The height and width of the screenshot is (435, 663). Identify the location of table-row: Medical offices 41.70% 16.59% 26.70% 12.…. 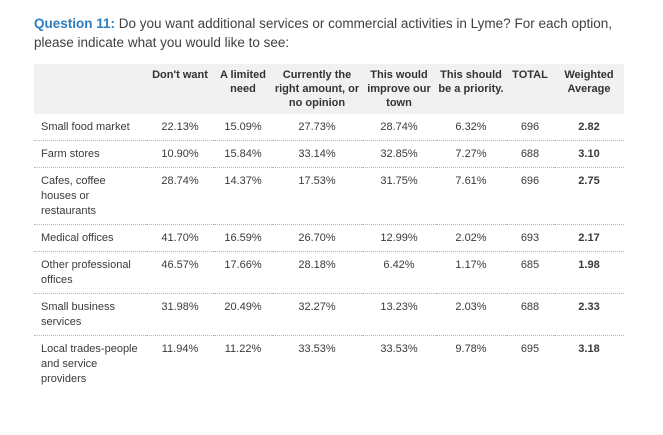
(329, 238).